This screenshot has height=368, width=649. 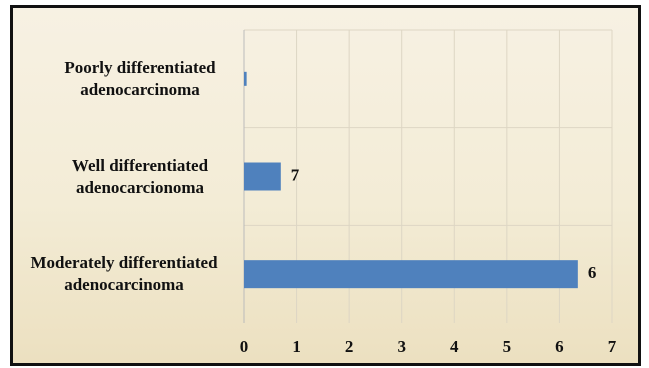 What do you see at coordinates (244, 346) in the screenshot?
I see `x-tick-label: 0` at bounding box center [244, 346].